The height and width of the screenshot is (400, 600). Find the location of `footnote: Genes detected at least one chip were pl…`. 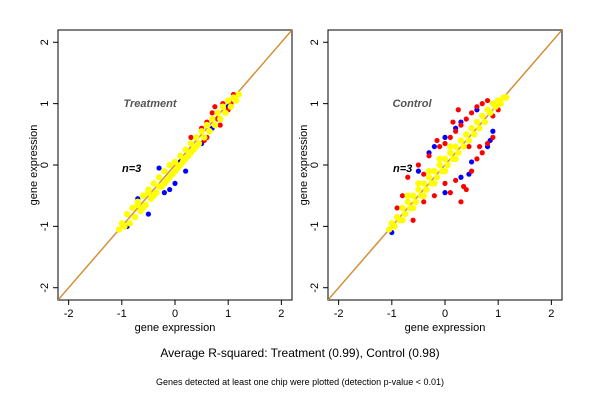

footnote: Genes detected at least one chip were pl… is located at coordinates (300, 382).